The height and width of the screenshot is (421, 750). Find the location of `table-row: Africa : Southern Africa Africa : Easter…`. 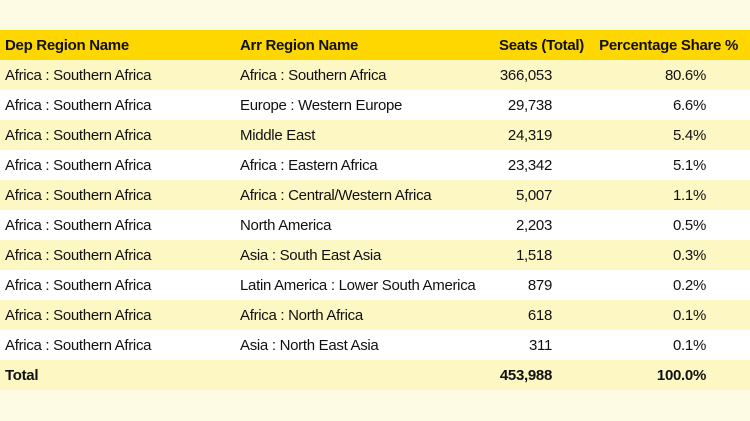

table-row: Africa : Southern Africa Africa : Easter… is located at coordinates (375, 165).